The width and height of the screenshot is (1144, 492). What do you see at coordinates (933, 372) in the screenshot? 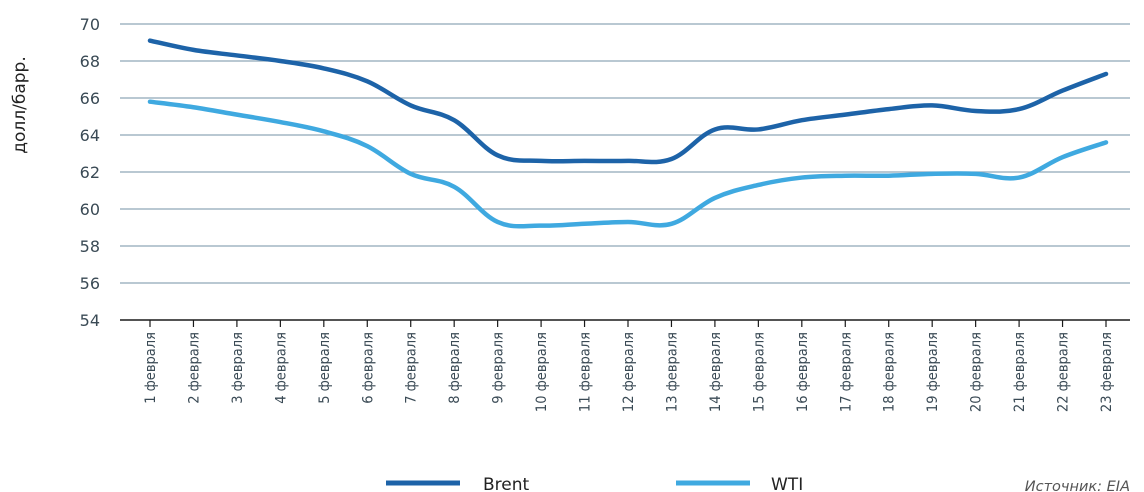
I see `x-tick-label: 19 февраля` at bounding box center [933, 372].